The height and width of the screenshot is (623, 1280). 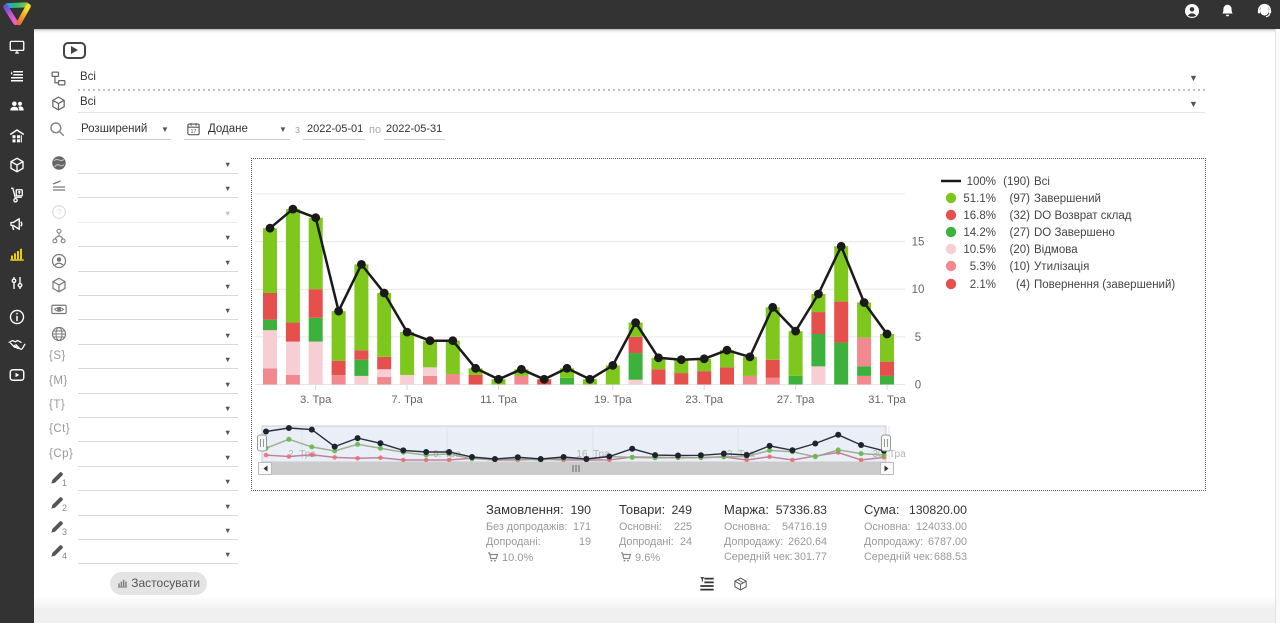 I want to click on svg-text: 10.5%, so click(x=979, y=250).